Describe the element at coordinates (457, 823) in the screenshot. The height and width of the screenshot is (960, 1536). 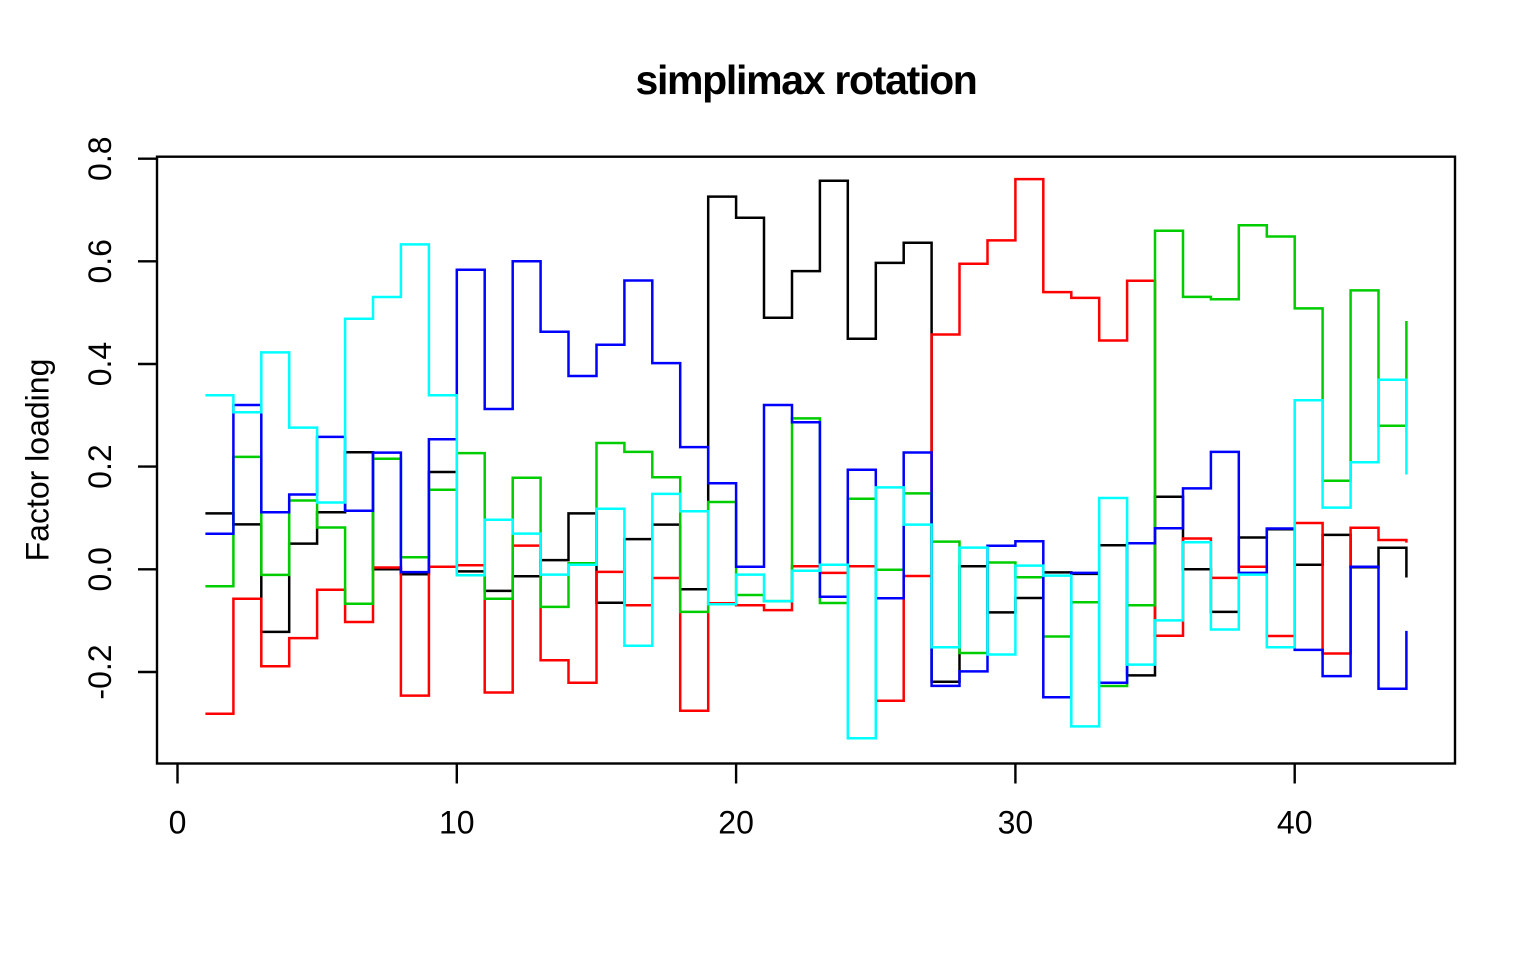
I see `svg-text: 10` at that location.